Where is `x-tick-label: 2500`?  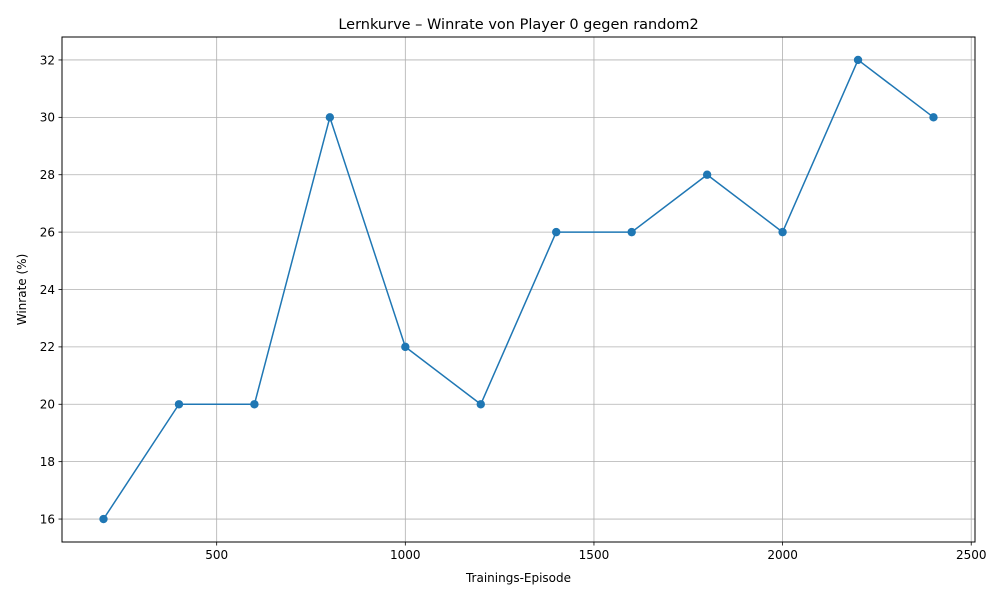 x-tick-label: 2500 is located at coordinates (971, 555).